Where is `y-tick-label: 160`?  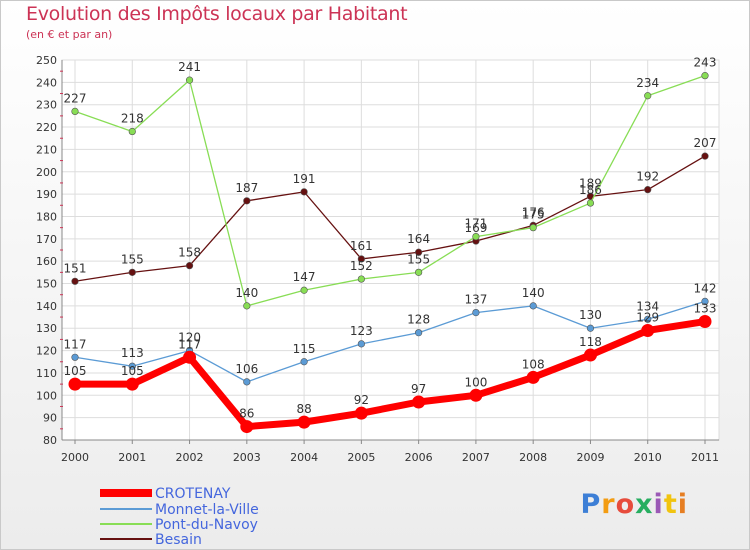 y-tick-label: 160 is located at coordinates (46, 261).